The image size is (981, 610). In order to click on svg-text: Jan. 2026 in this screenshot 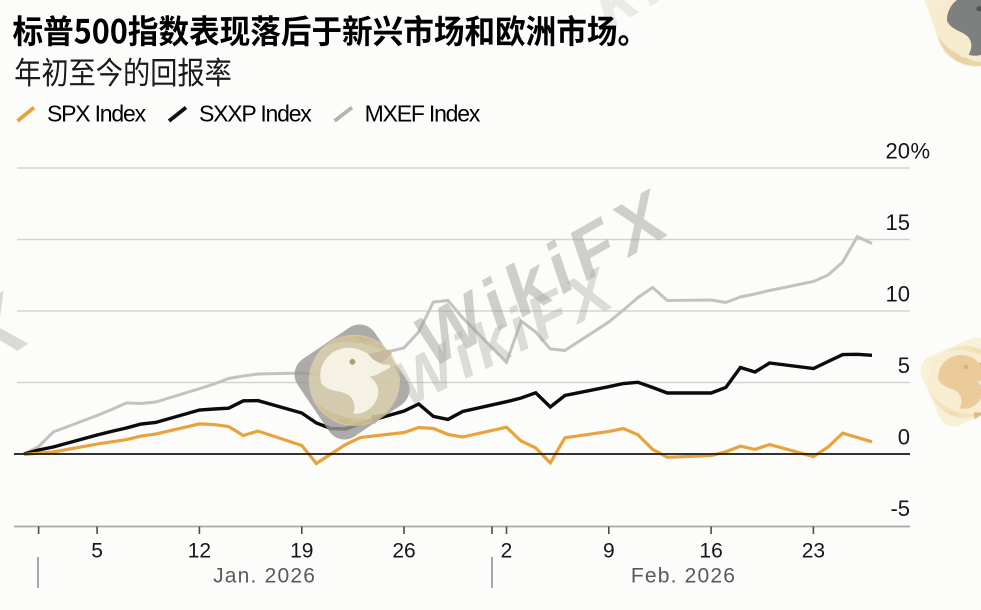, I will do `click(264, 576)`.